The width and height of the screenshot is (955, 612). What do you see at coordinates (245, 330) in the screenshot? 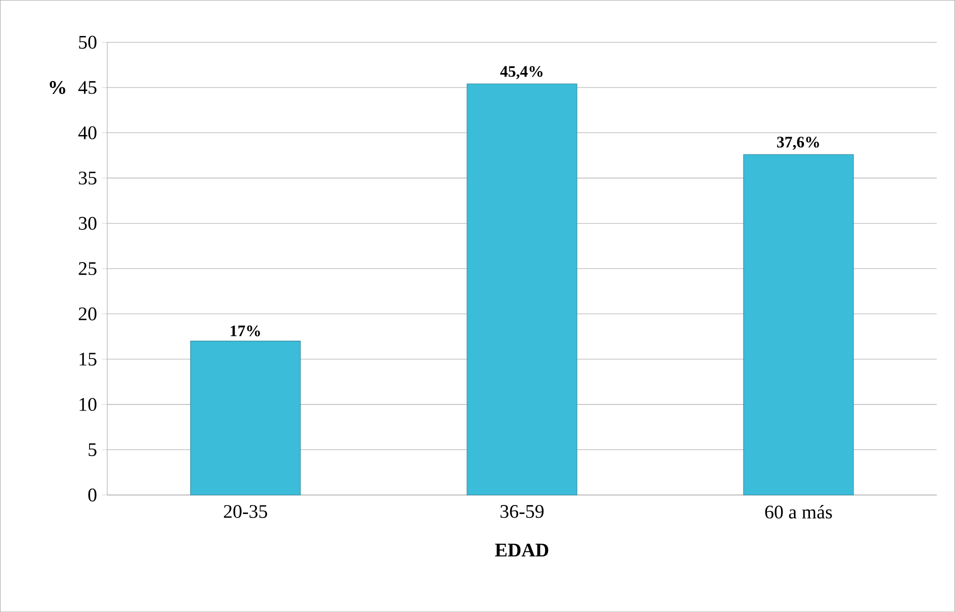
I see `data-label: 17%` at bounding box center [245, 330].